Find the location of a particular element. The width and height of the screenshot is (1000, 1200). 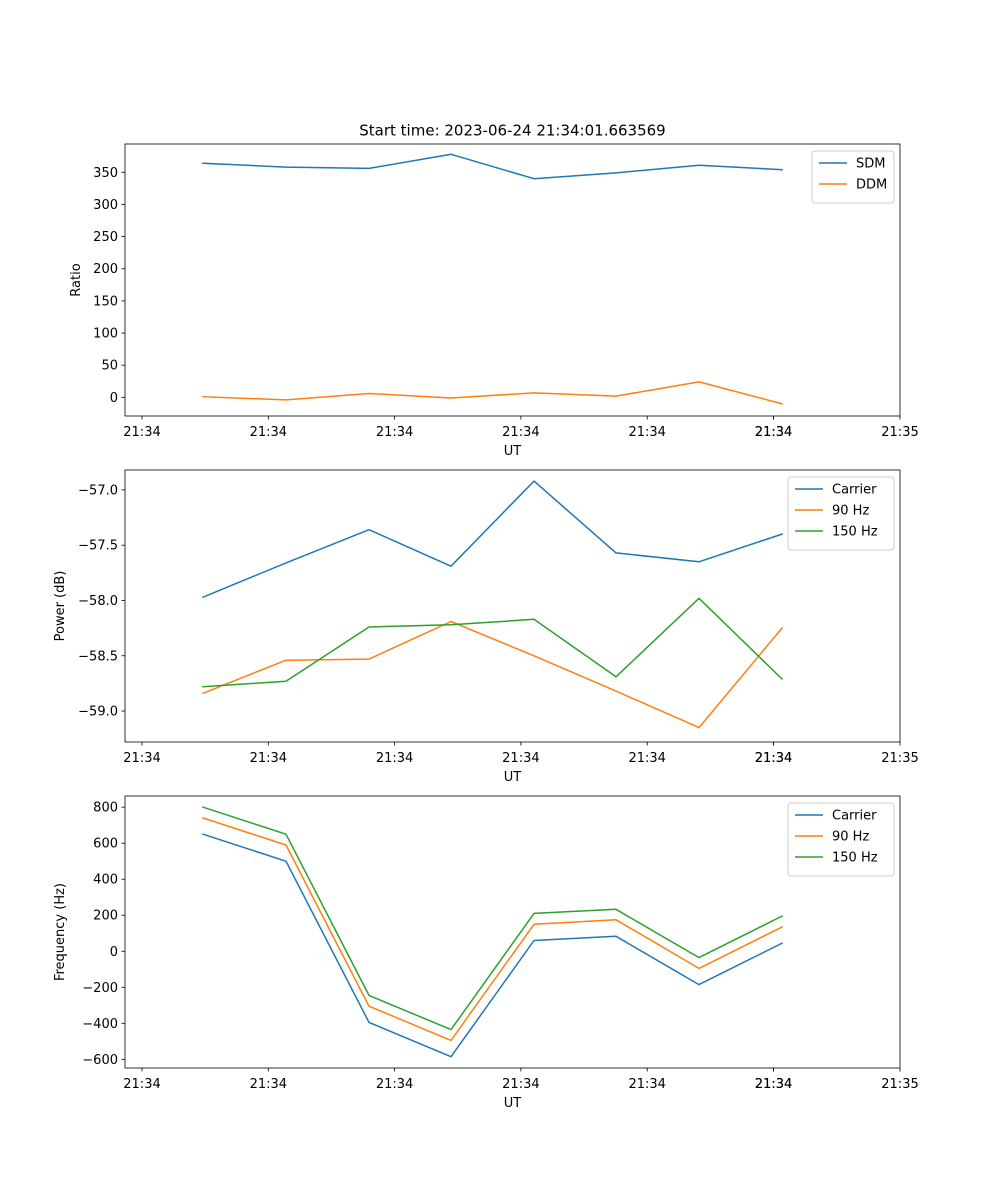

y-tick-label: −59.0 is located at coordinates (98, 712).